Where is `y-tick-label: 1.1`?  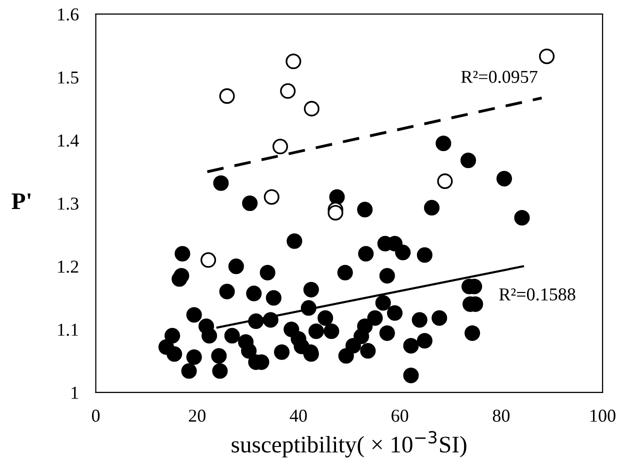
y-tick-label: 1.1 is located at coordinates (68, 330).